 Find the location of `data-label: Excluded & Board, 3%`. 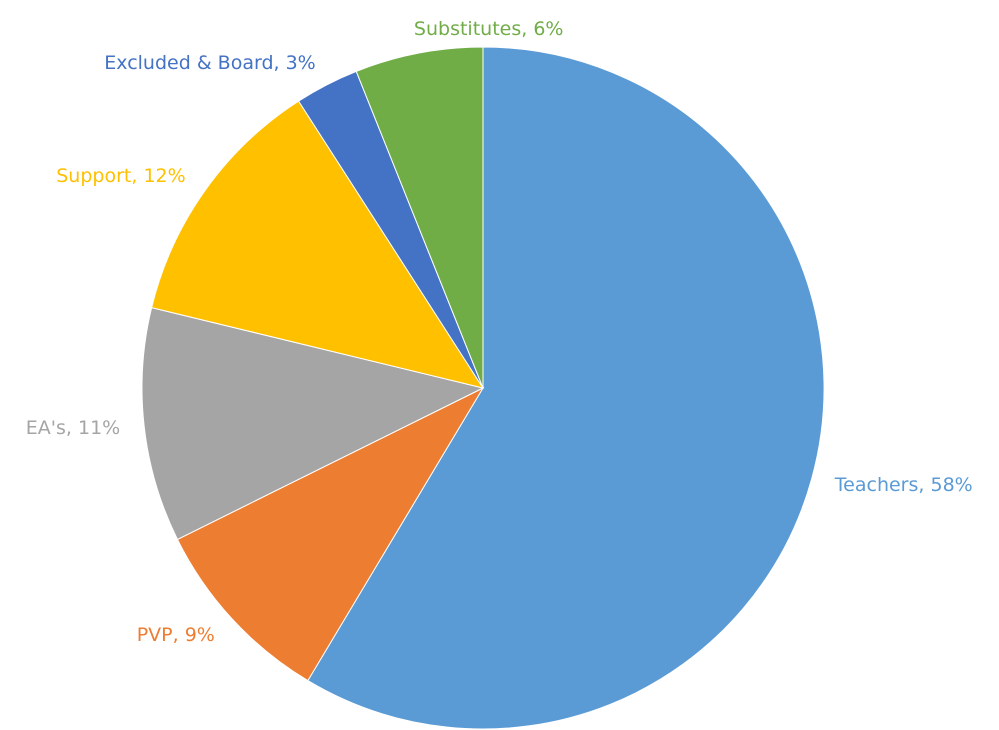

data-label: Excluded & Board, 3% is located at coordinates (209, 63).